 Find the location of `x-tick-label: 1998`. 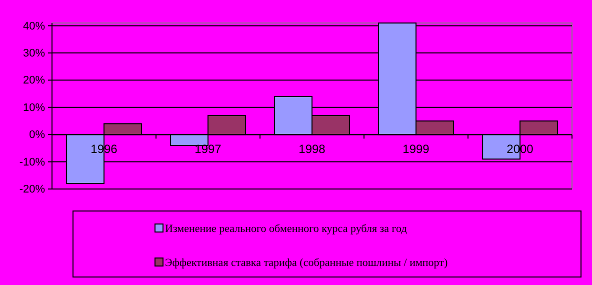

x-tick-label: 1998 is located at coordinates (312, 149).